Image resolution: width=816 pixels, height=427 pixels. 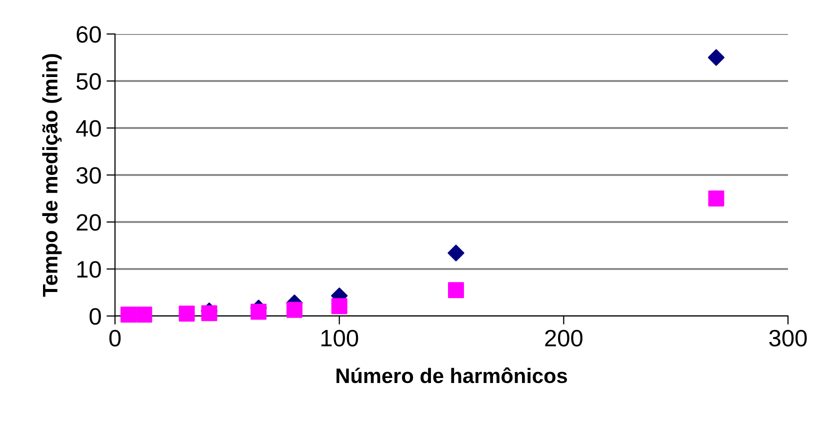 I want to click on y-tick-label: 40, so click(x=88, y=128).